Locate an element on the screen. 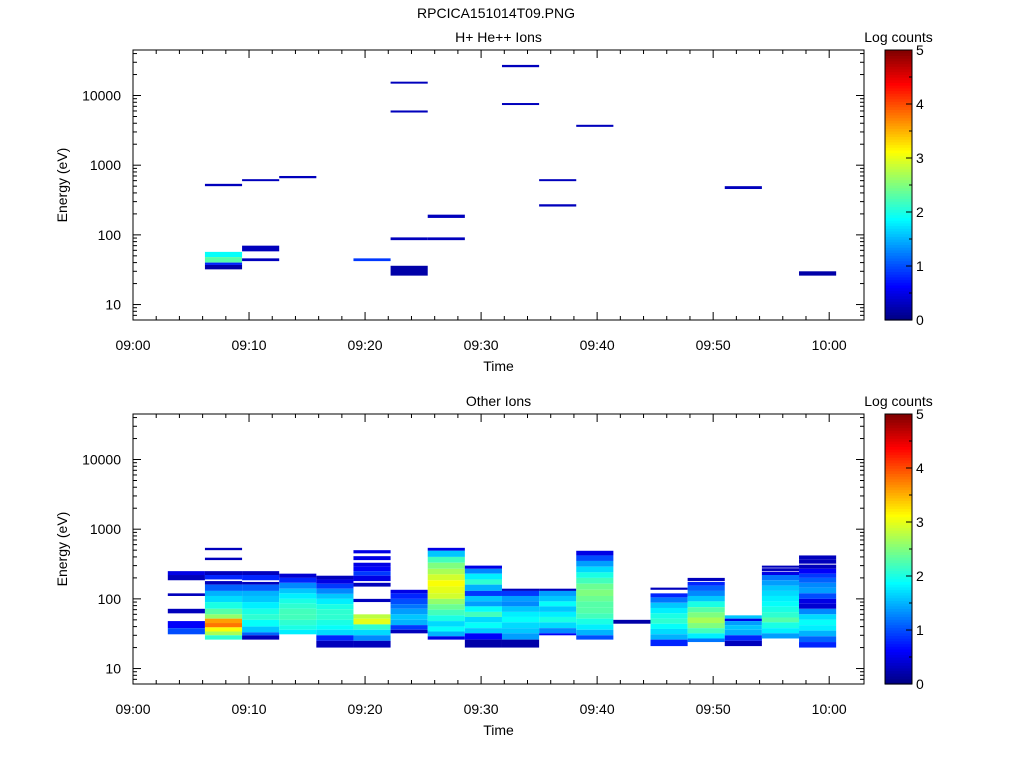 The height and width of the screenshot is (768, 1024). colorbar-tick-label: 0 is located at coordinates (920, 684).